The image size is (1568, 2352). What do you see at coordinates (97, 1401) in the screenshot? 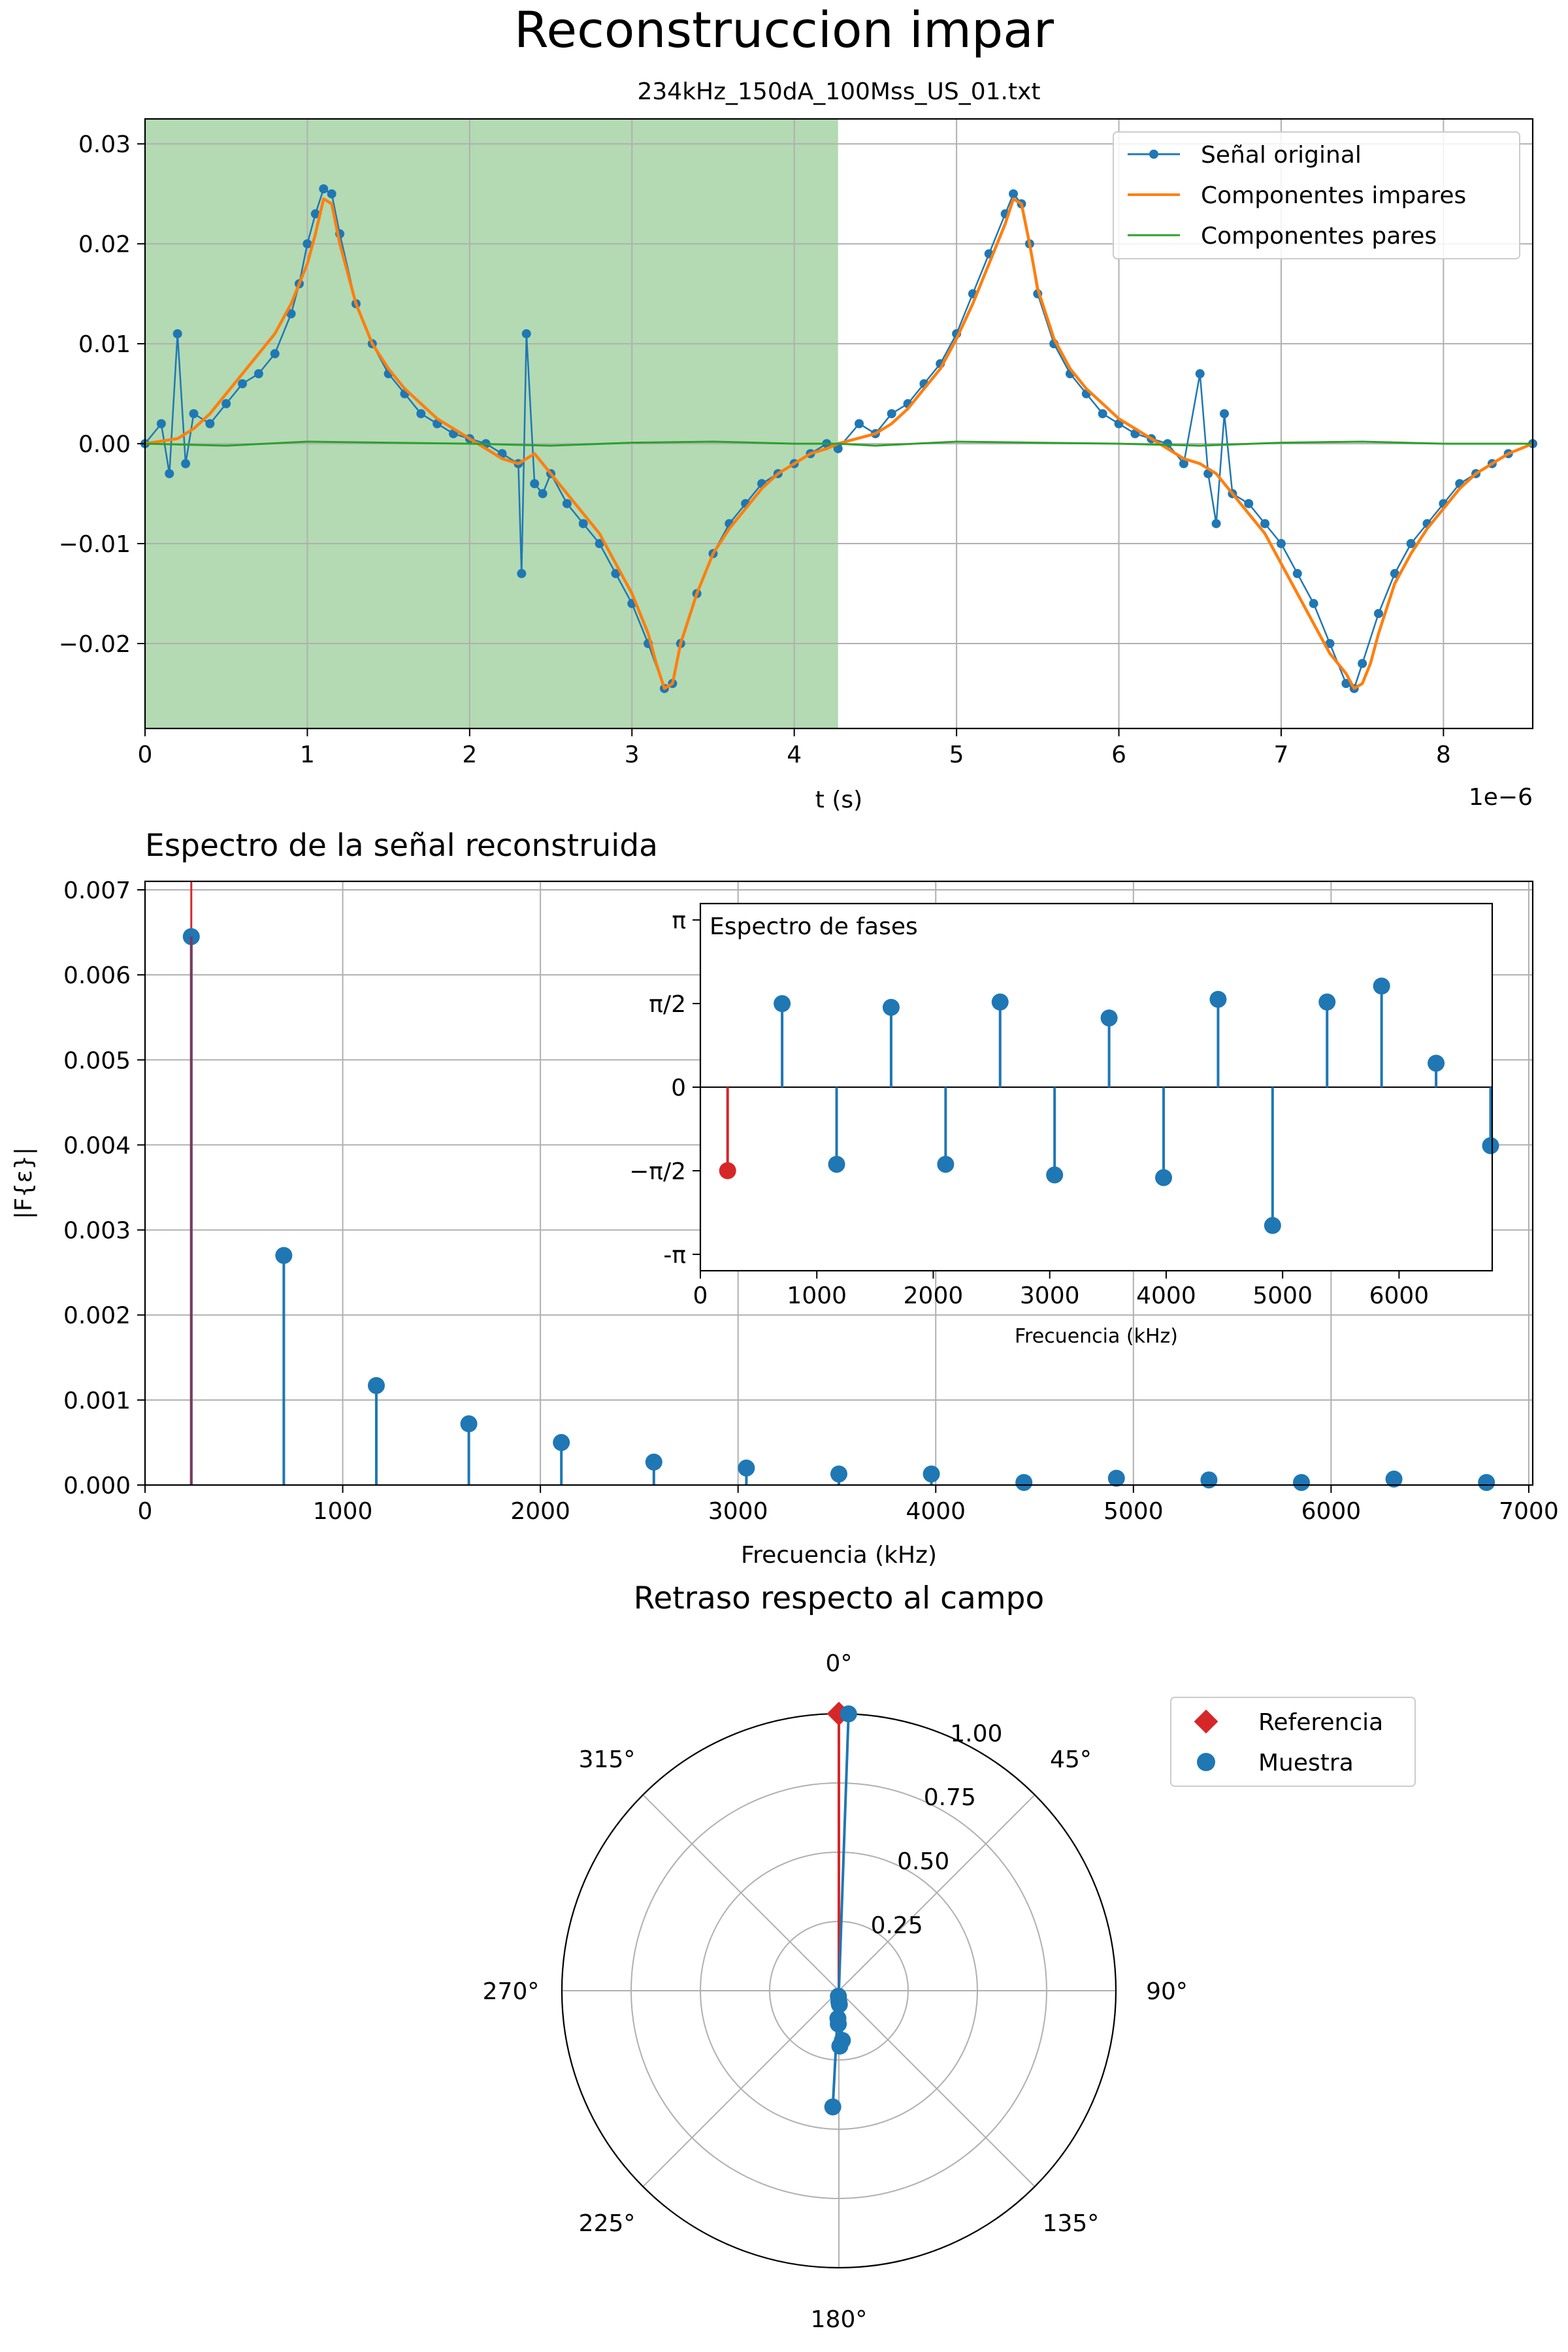
I see `spectrum-y-tick-label: 0.001` at bounding box center [97, 1401].